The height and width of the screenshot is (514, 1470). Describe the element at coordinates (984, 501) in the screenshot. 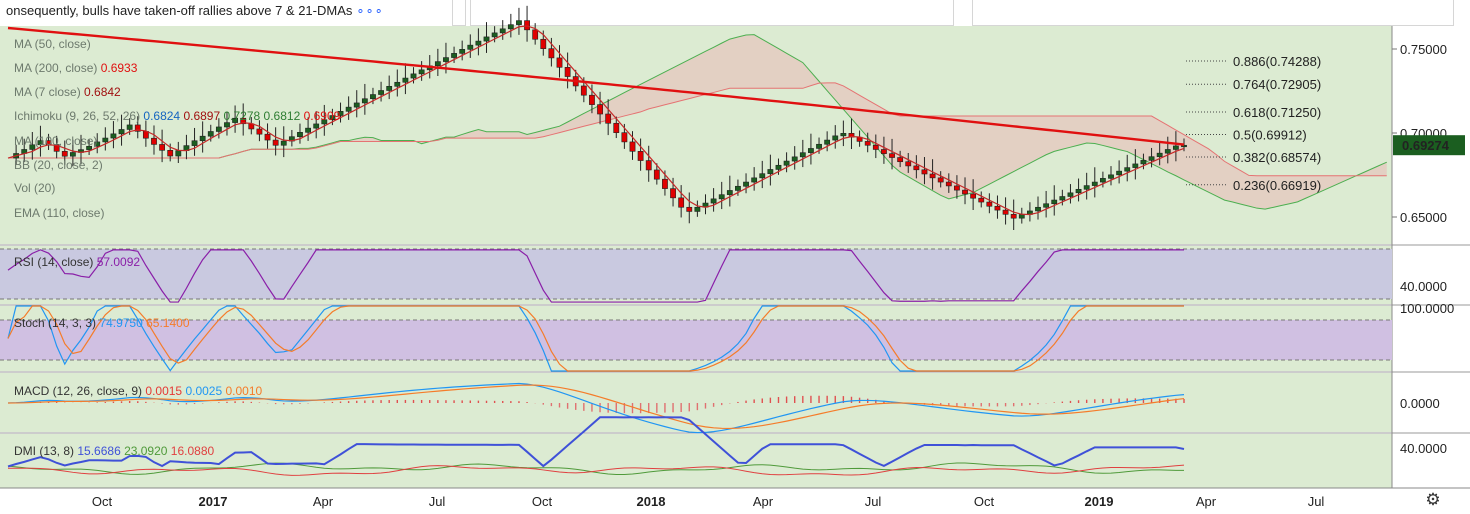

I see `time-tick-label: Oct` at that location.